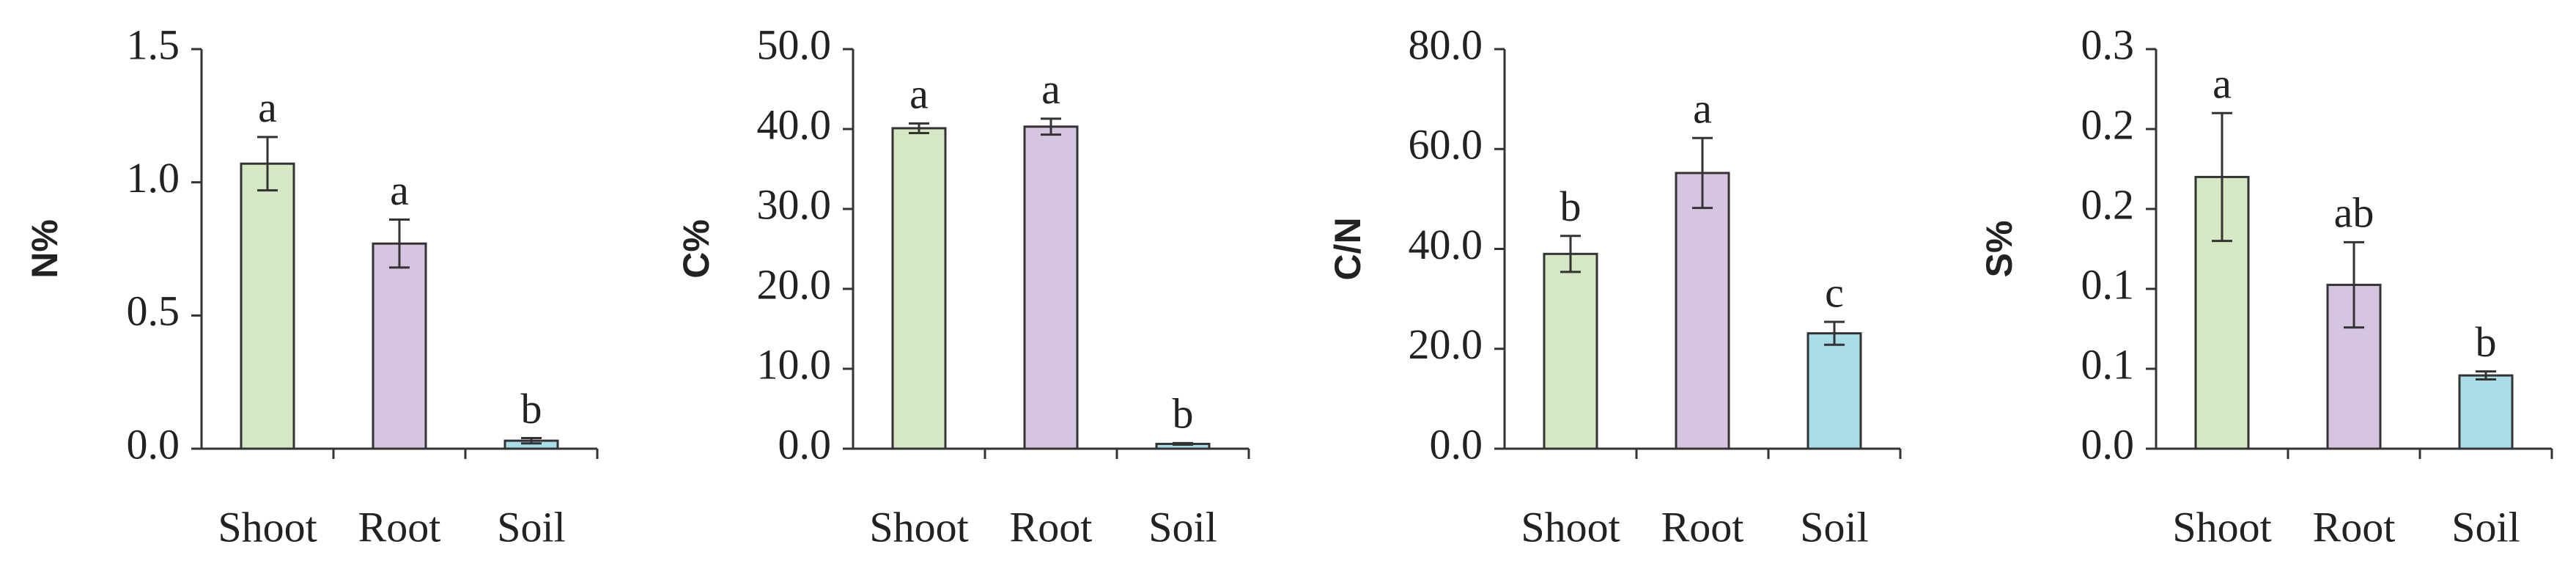 The image size is (2576, 577). Describe the element at coordinates (2354, 213) in the screenshot. I see `significance-letter: ab` at that location.